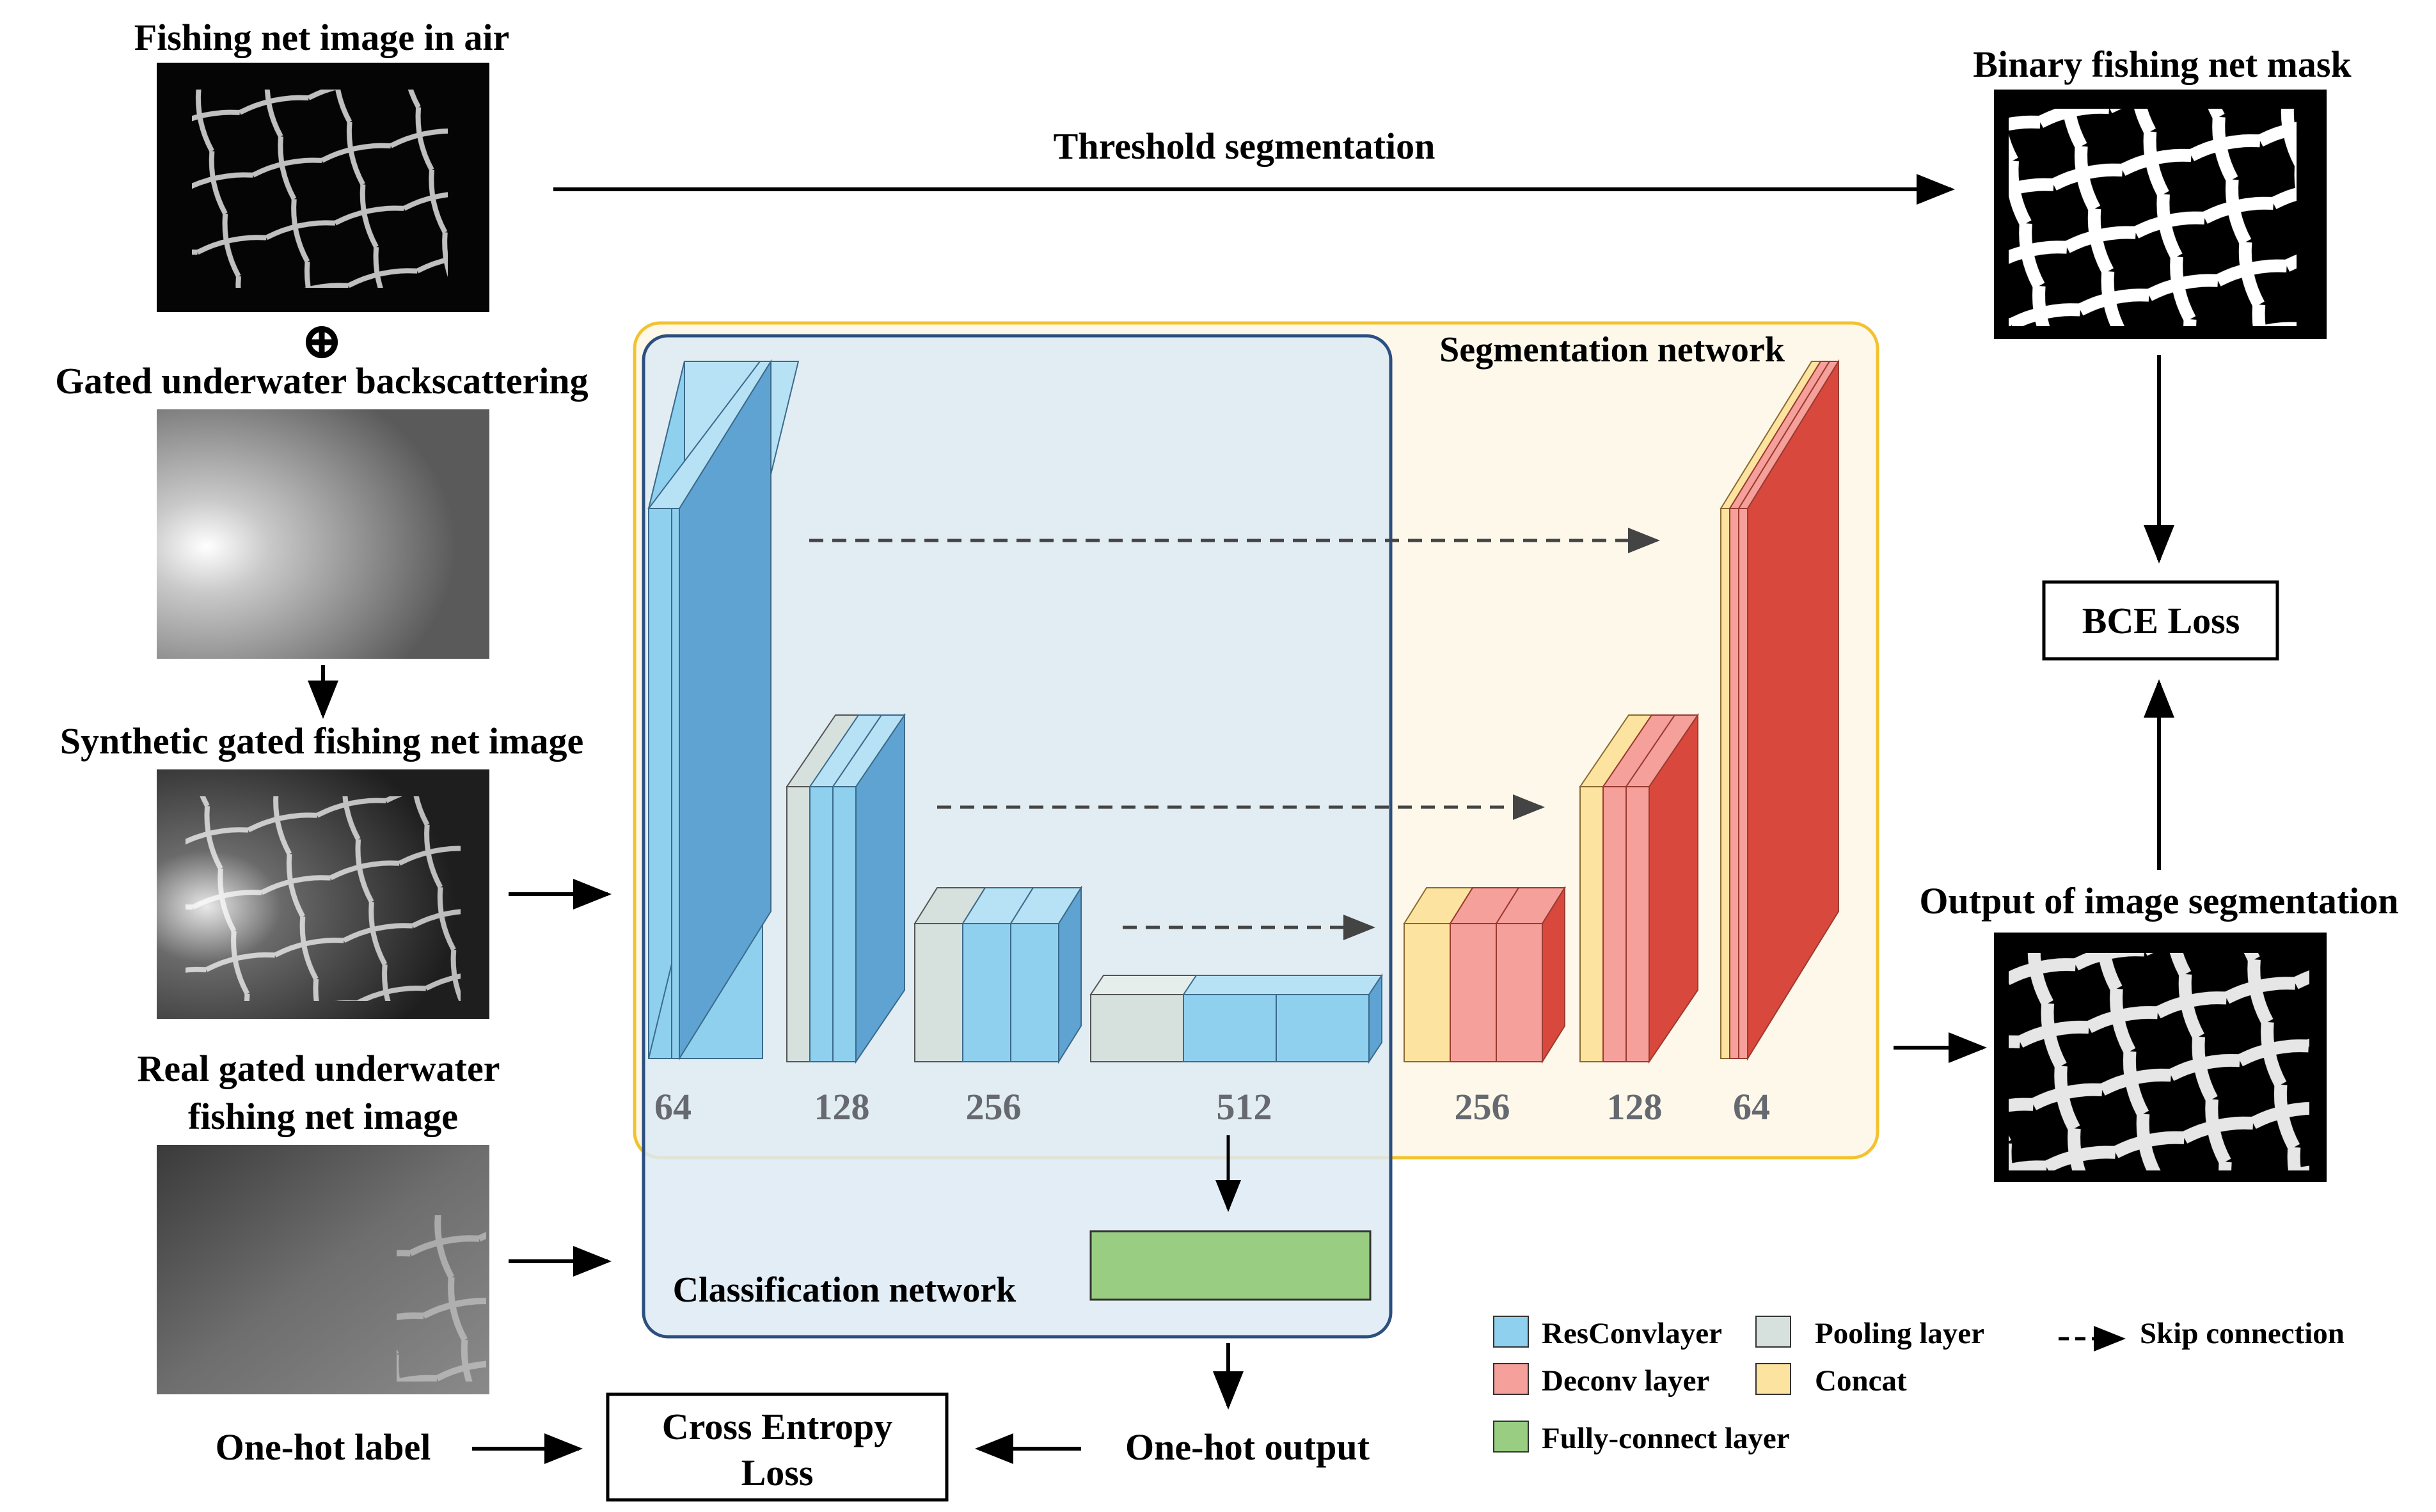  Describe the element at coordinates (323, 188) in the screenshot. I see `image-fishing-net-air` at that location.